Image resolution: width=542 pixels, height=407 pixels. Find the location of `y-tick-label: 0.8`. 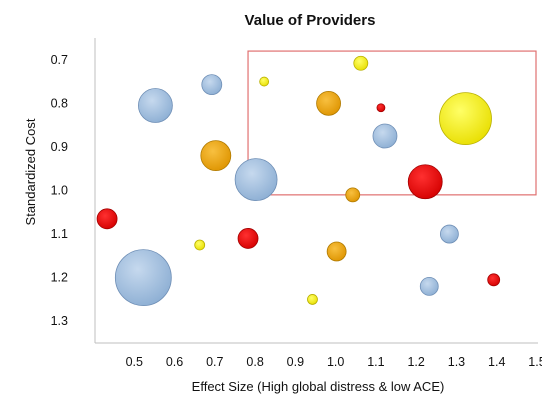

y-tick-label: 0.8 is located at coordinates (59, 103).